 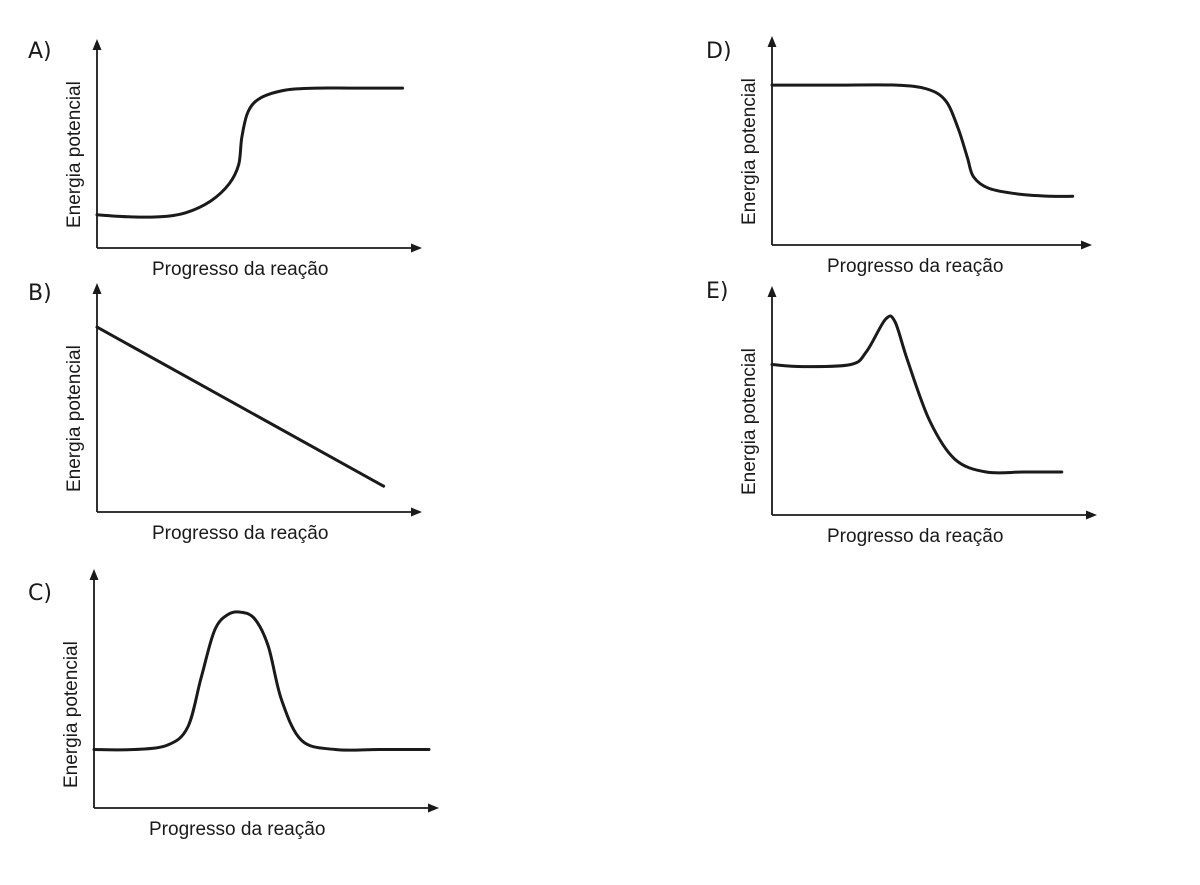 I want to click on energy-chart-d: D) Progresso da reação Energia potencial, so click(x=899, y=156).